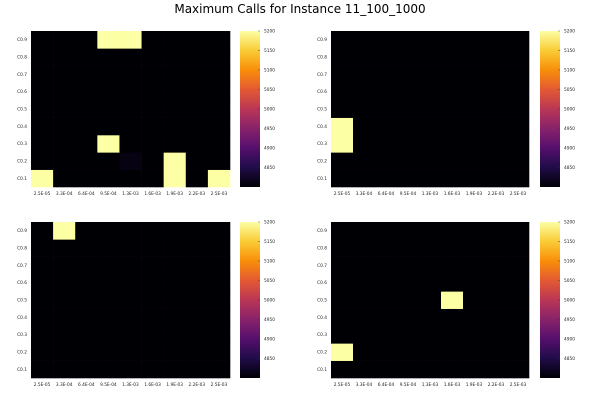  I want to click on y-tick-label: C0.2, so click(322, 353).